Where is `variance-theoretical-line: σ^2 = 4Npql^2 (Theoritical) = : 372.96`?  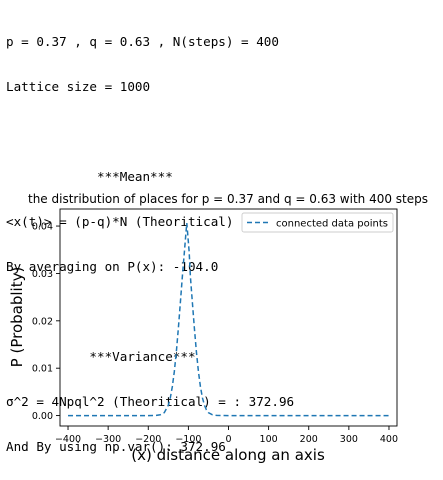
variance-theoretical-line: σ^2 = 4Npql^2 (Theoritical) = : 372.96 is located at coordinates (150, 401).